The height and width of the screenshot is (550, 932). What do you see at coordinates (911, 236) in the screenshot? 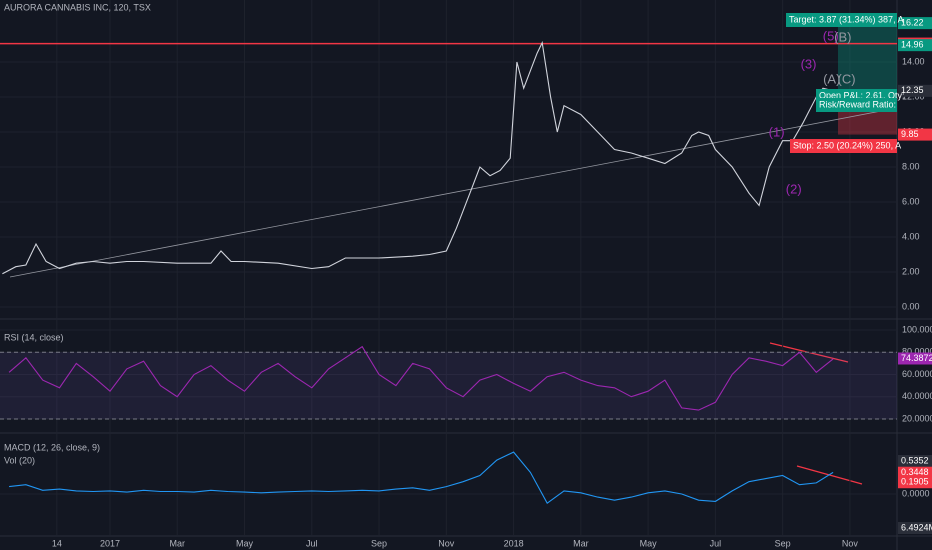
I see `y-tick-label: 4.00` at bounding box center [911, 236].